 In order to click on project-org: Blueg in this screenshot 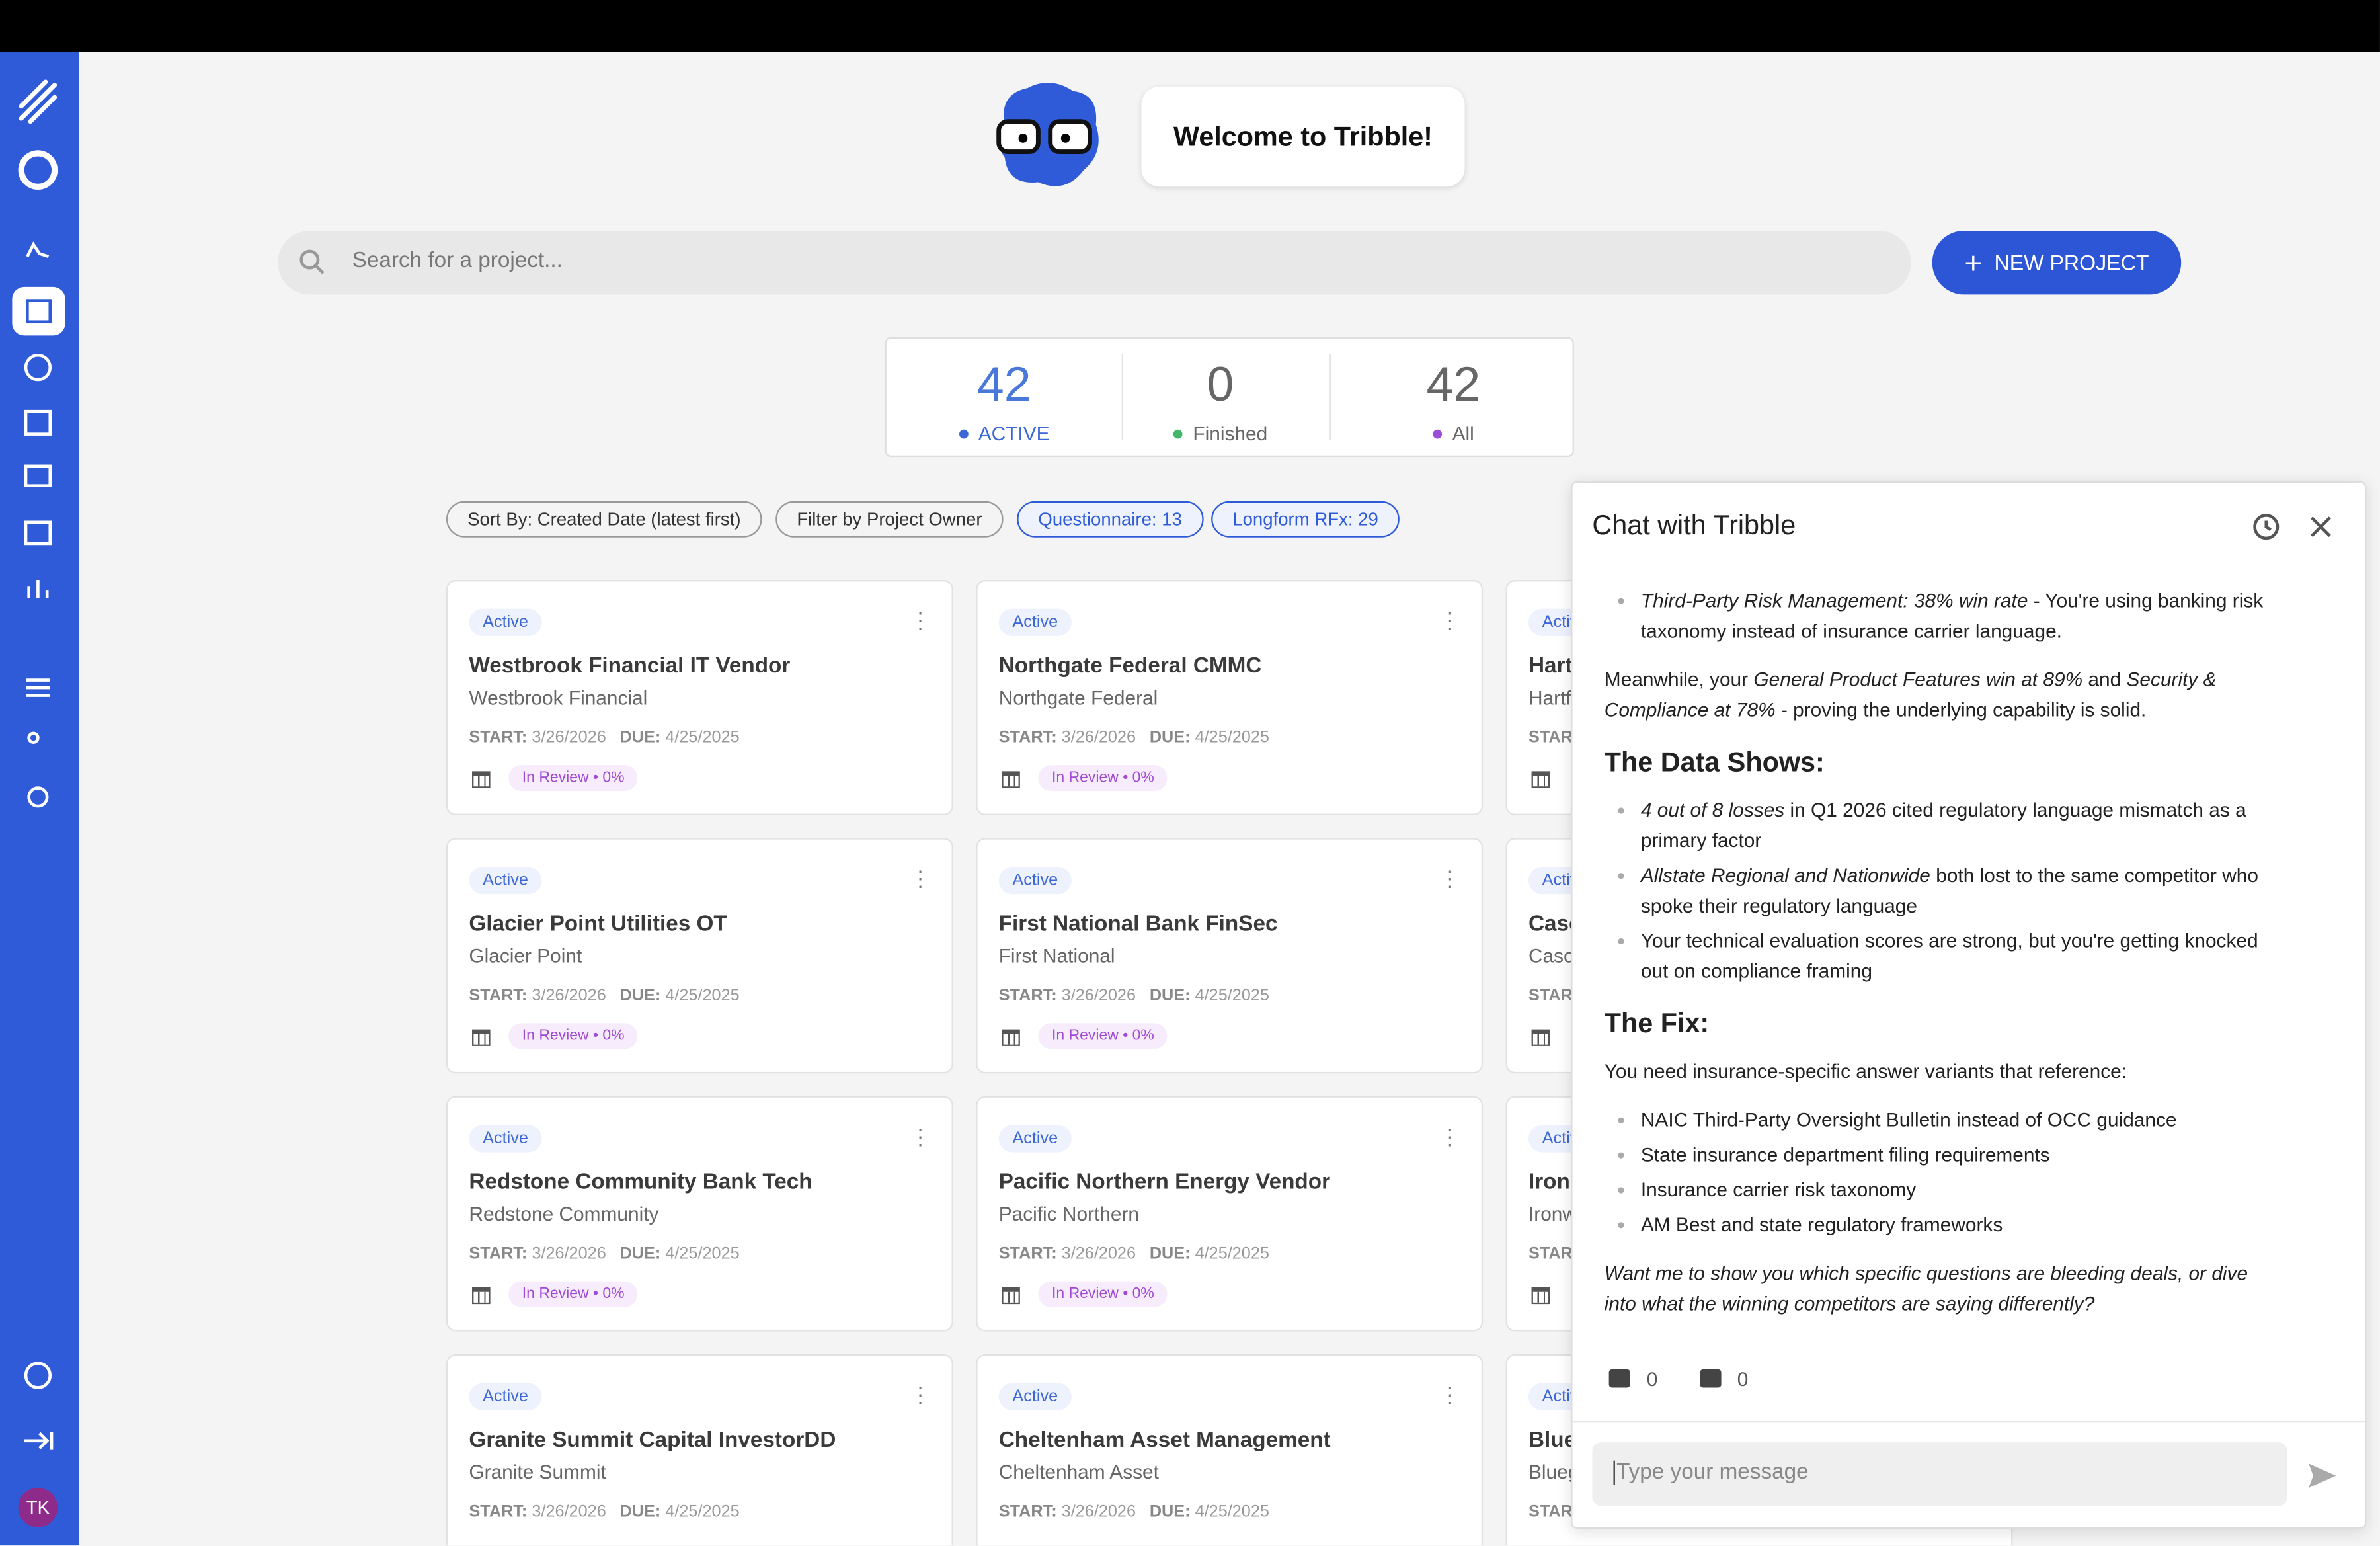, I will do `click(1553, 1472)`.